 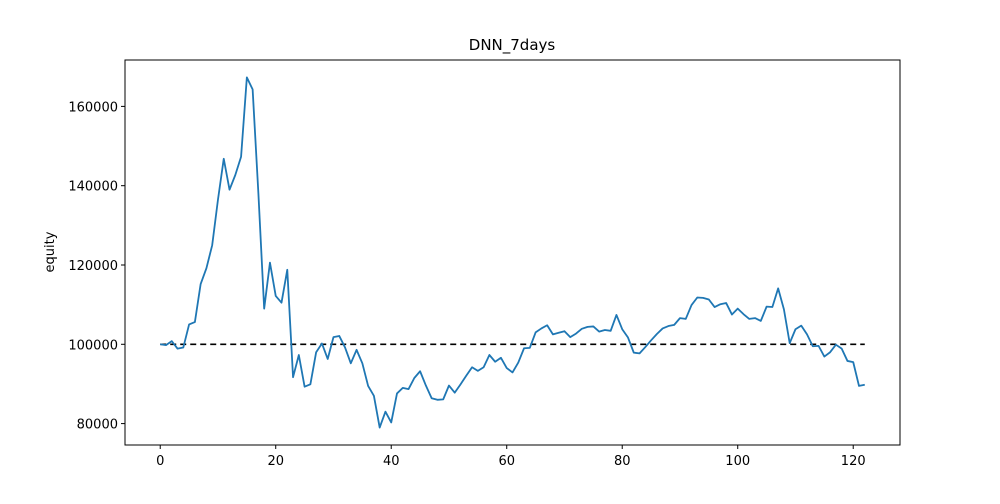 What do you see at coordinates (50, 251) in the screenshot?
I see `y-axis-label: equity` at bounding box center [50, 251].